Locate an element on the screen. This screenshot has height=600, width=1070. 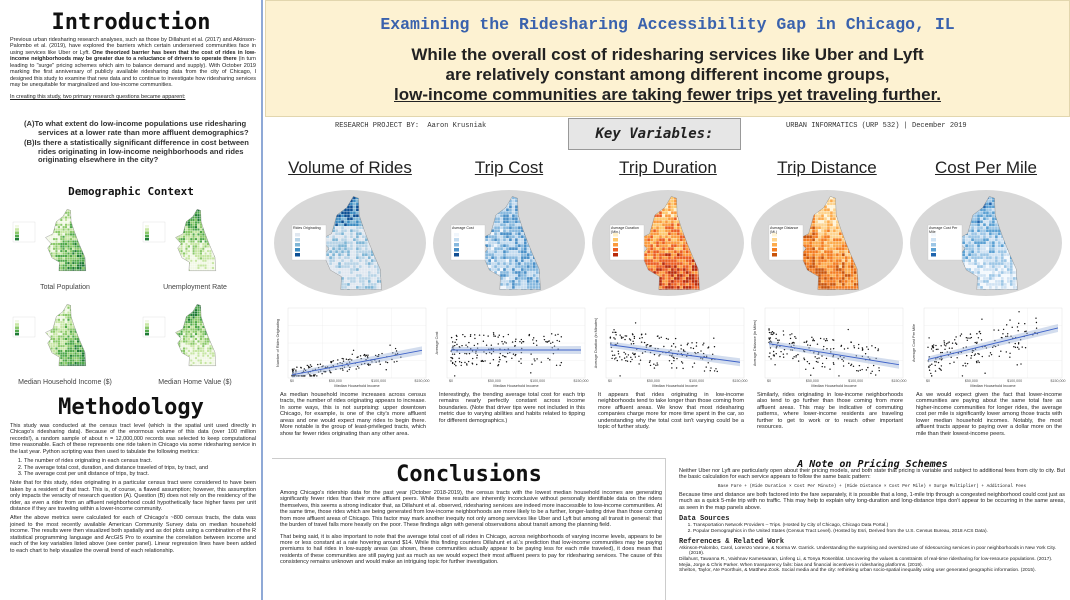
legend-swatch is located at coordinates (17, 331).